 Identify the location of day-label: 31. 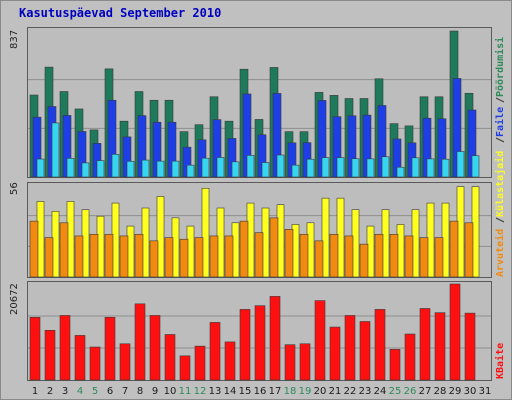
(485, 391).